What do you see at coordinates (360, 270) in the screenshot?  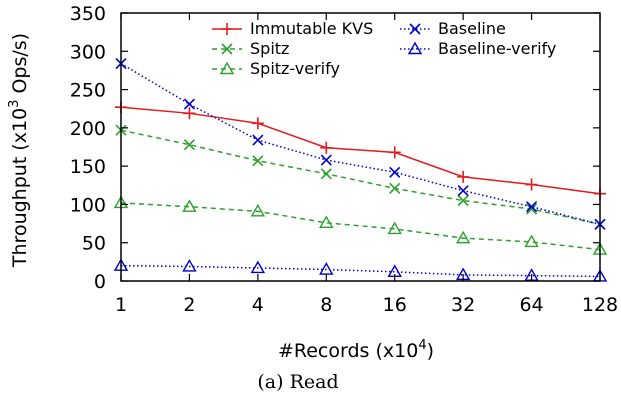 I see `series-baseline-verify` at bounding box center [360, 270].